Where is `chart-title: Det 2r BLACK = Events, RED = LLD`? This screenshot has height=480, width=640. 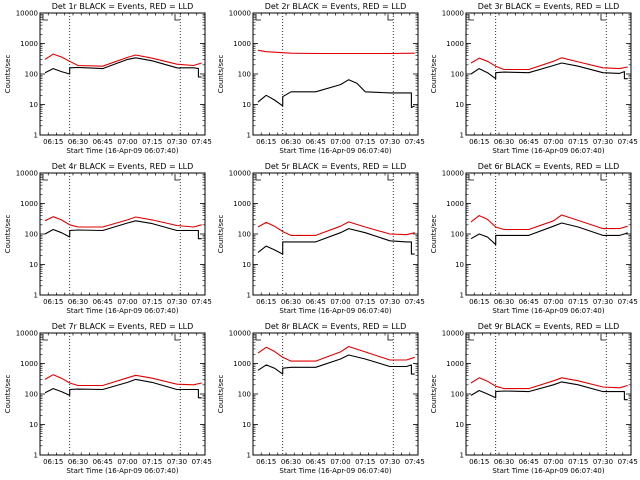 chart-title: Det 2r BLACK = Events, RED = LLD is located at coordinates (336, 6).